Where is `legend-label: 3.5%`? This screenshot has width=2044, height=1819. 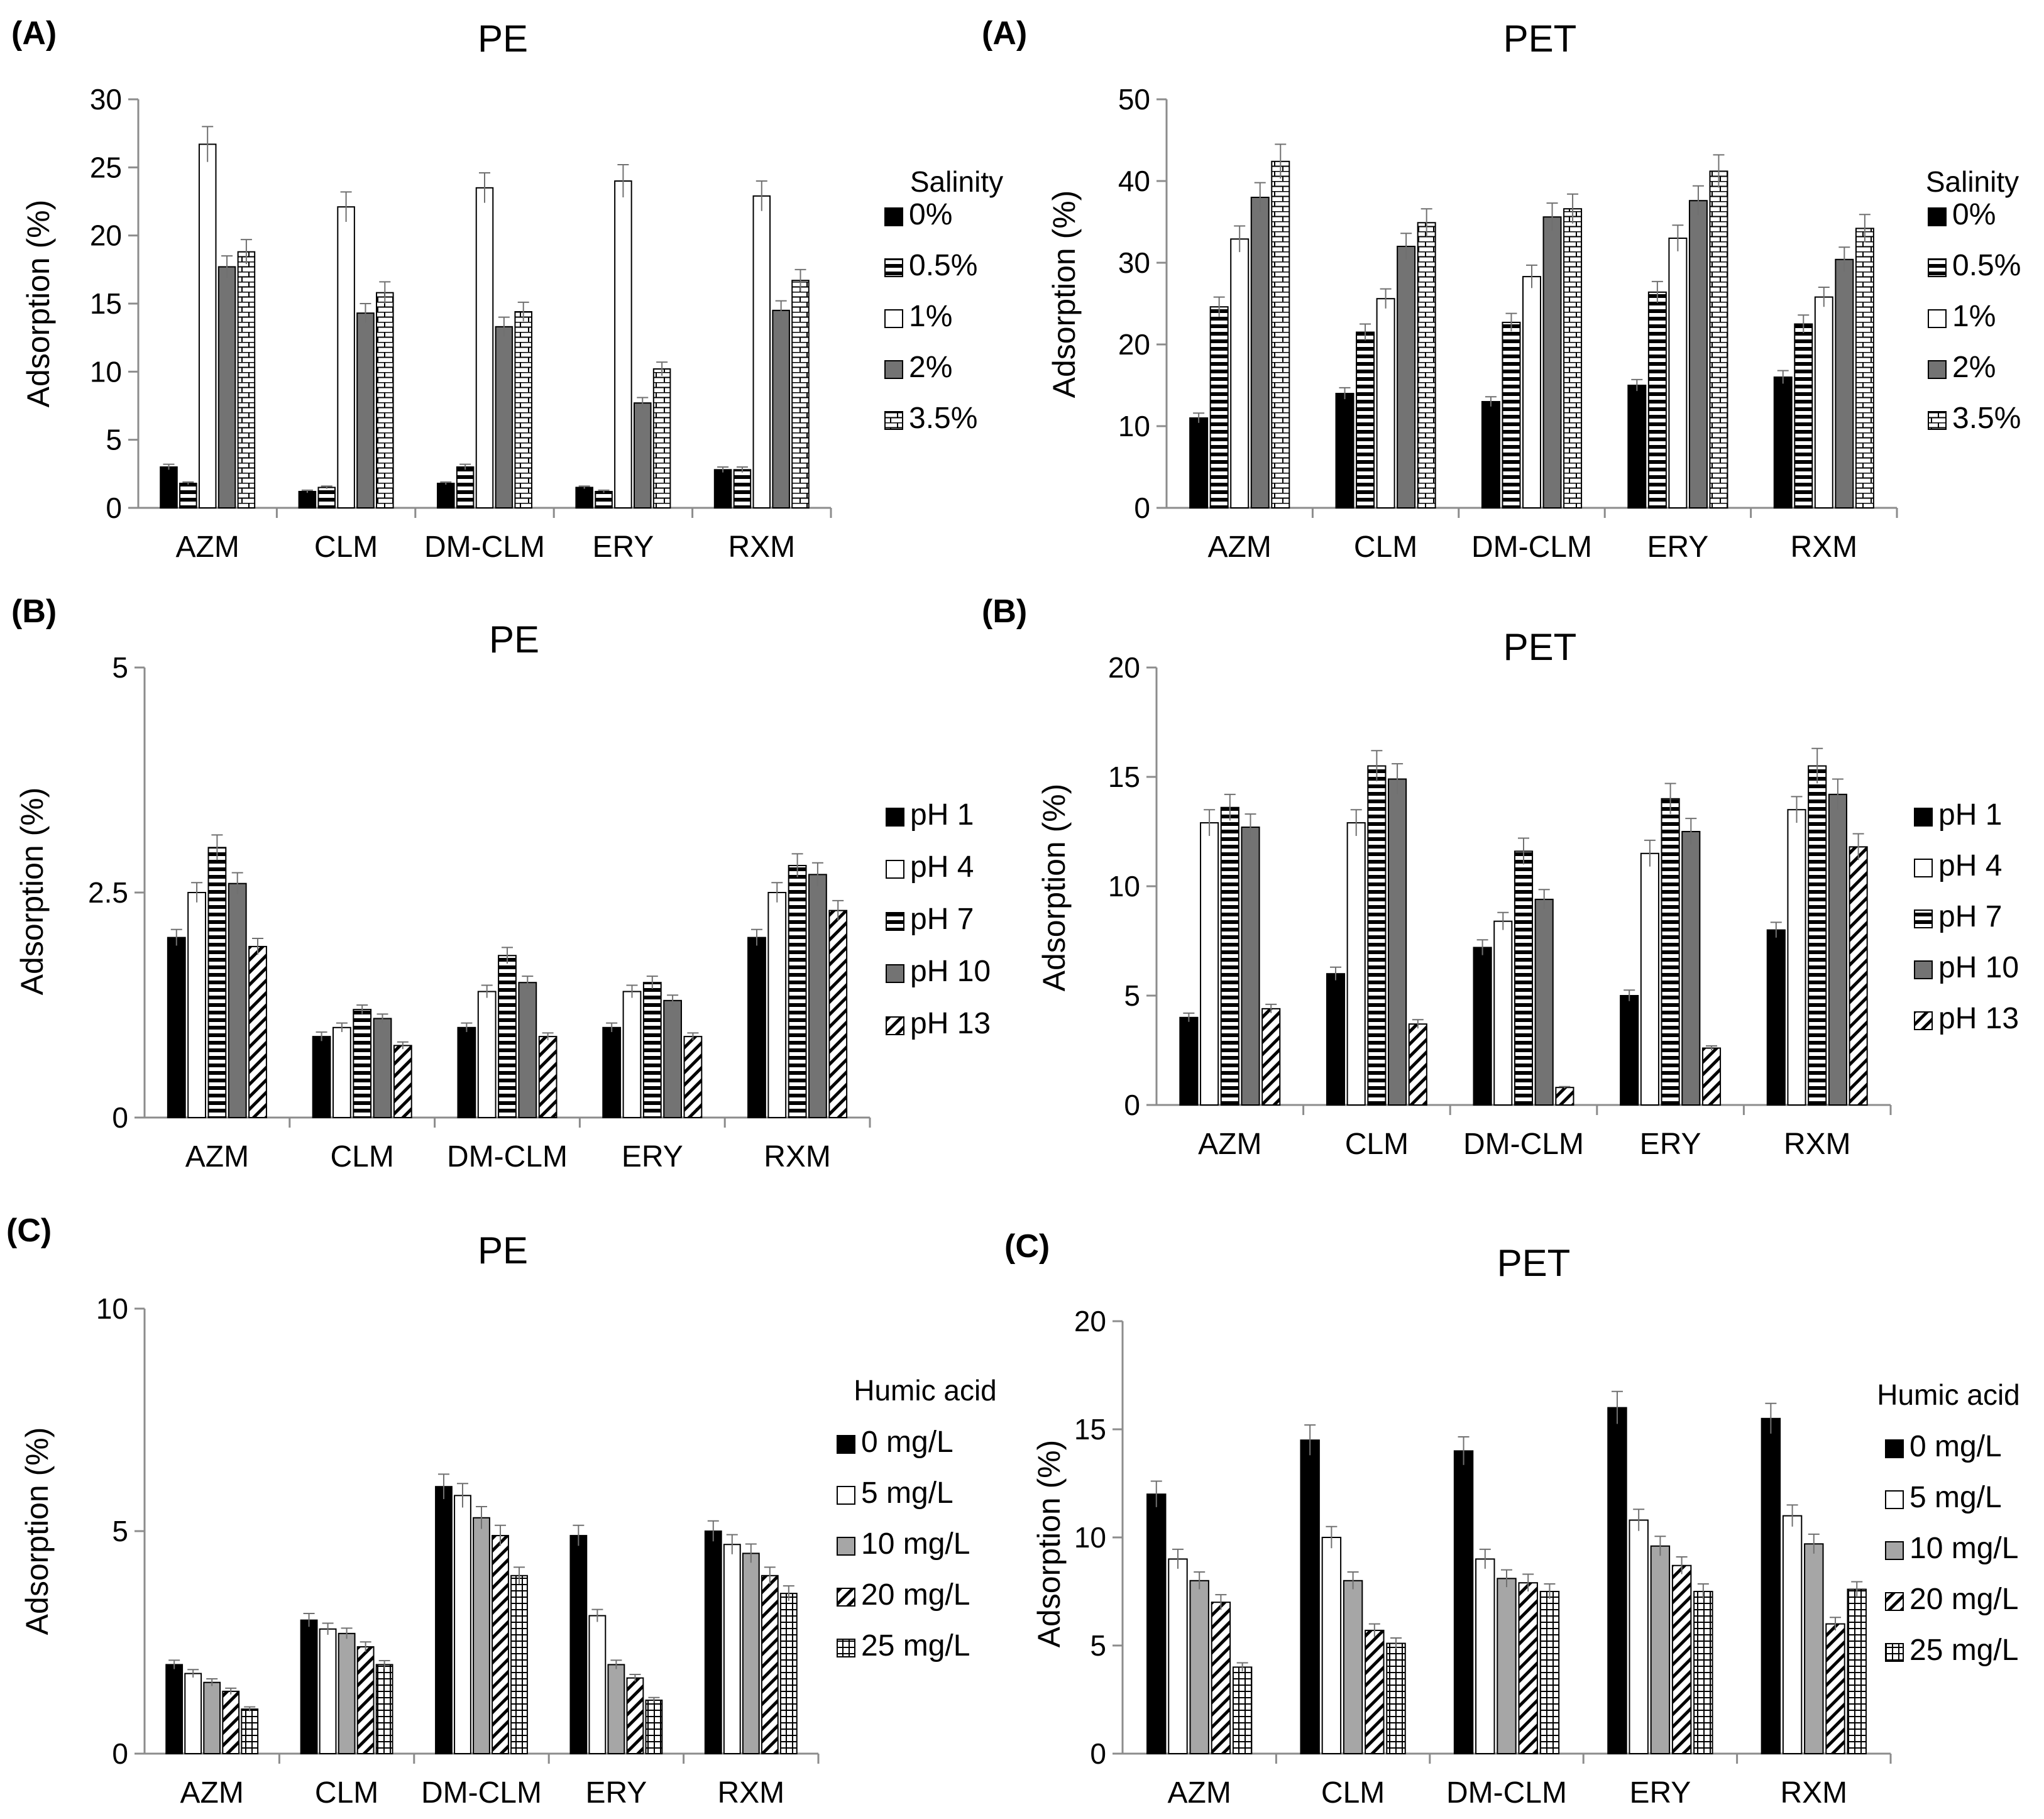
legend-label: 3.5% is located at coordinates (943, 418).